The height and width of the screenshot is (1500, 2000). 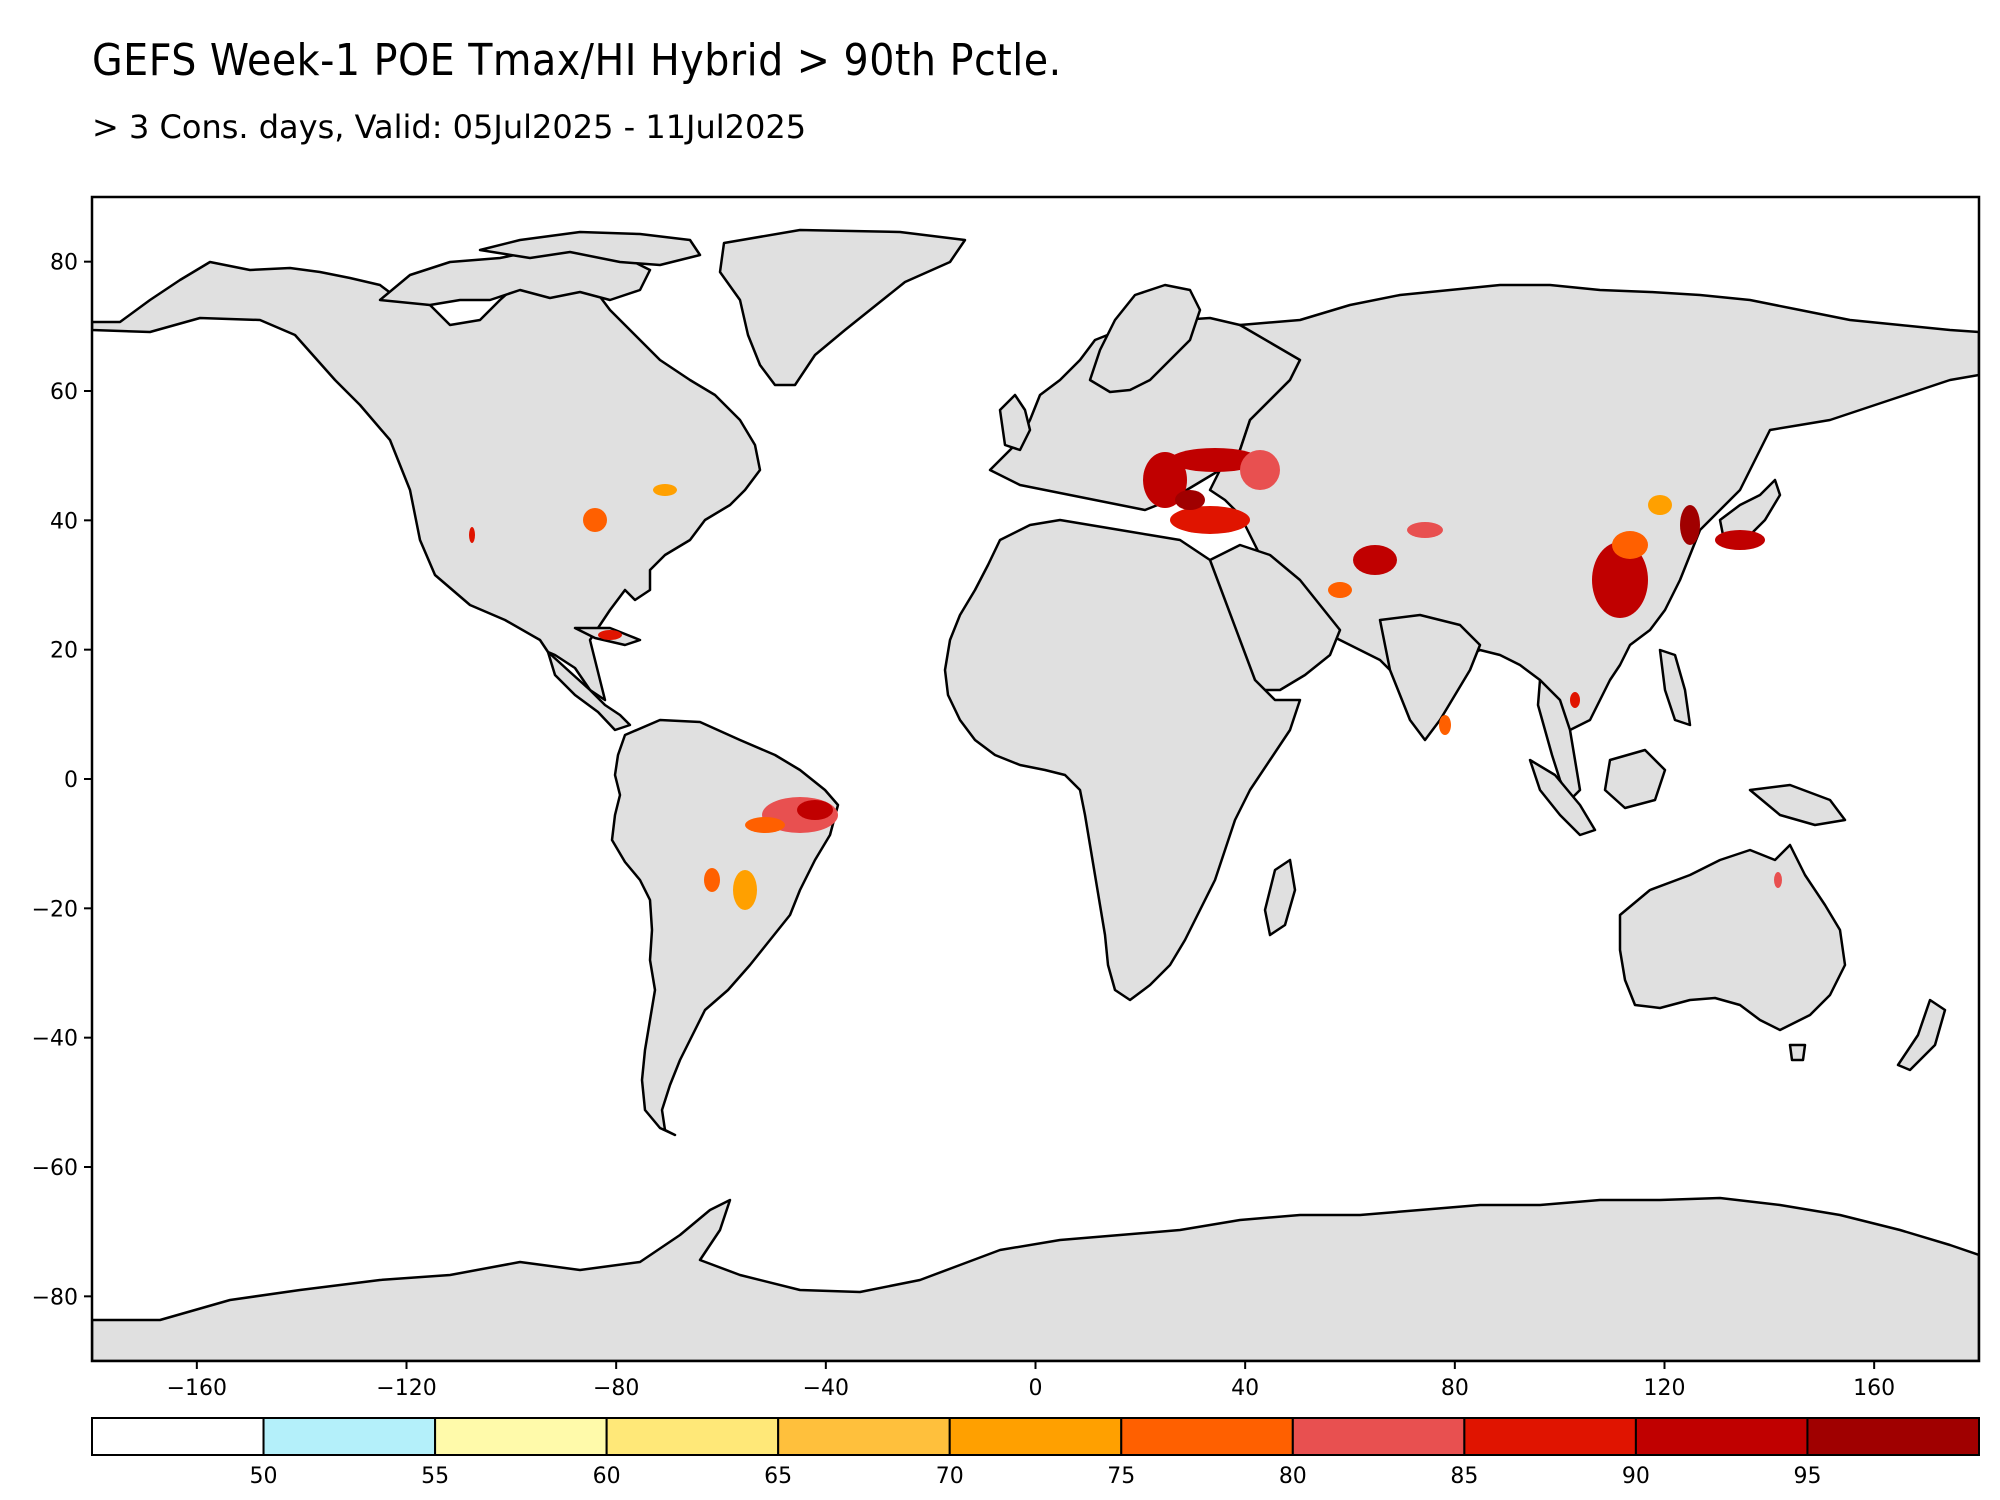 I want to click on colorbar-label: 75, so click(x=1121, y=1476).